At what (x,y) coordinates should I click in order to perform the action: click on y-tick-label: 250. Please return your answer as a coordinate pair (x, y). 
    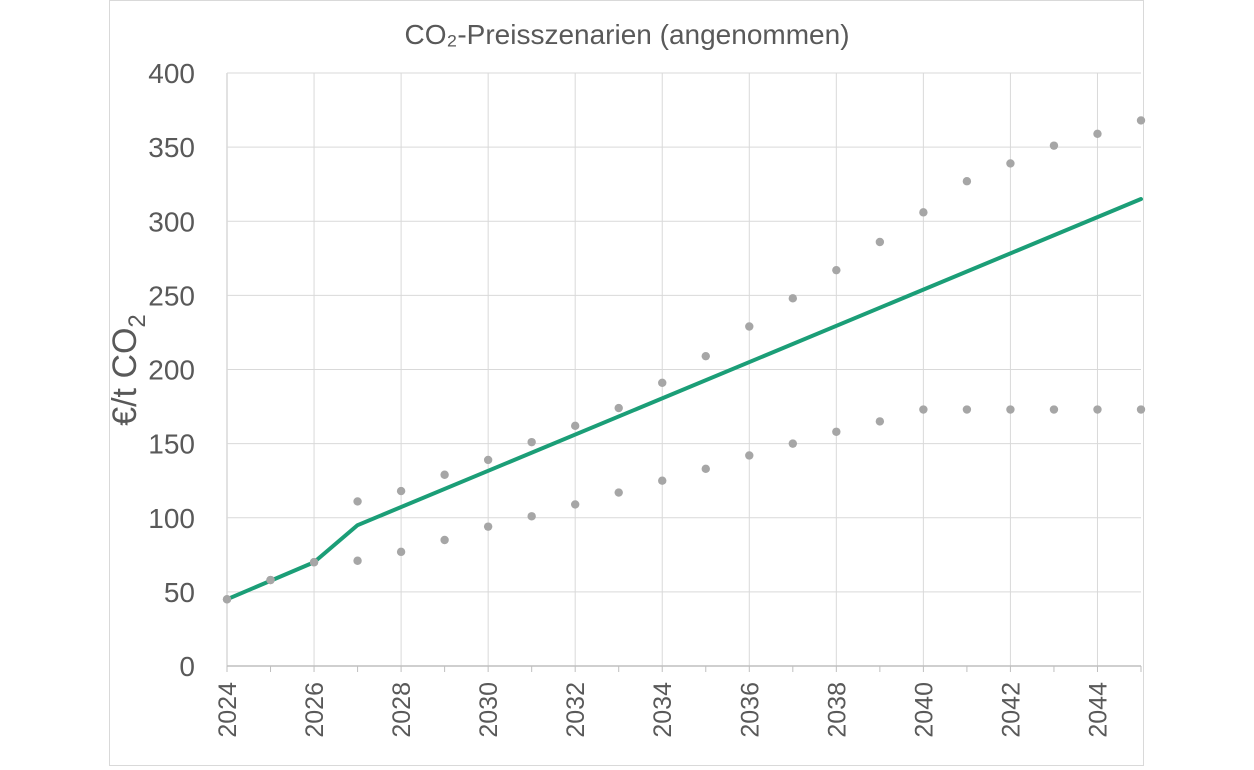
    Looking at the image, I should click on (171, 295).